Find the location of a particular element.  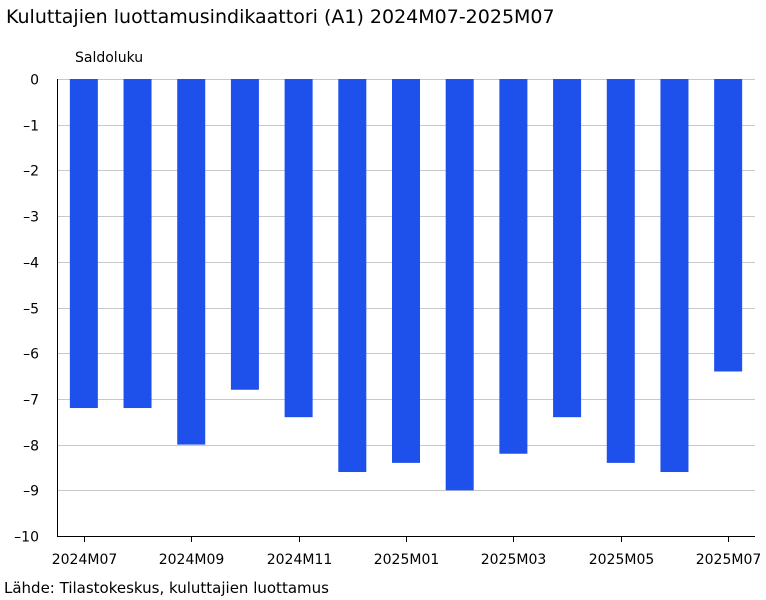

x-tick-label: 2024M07 is located at coordinates (85, 560).